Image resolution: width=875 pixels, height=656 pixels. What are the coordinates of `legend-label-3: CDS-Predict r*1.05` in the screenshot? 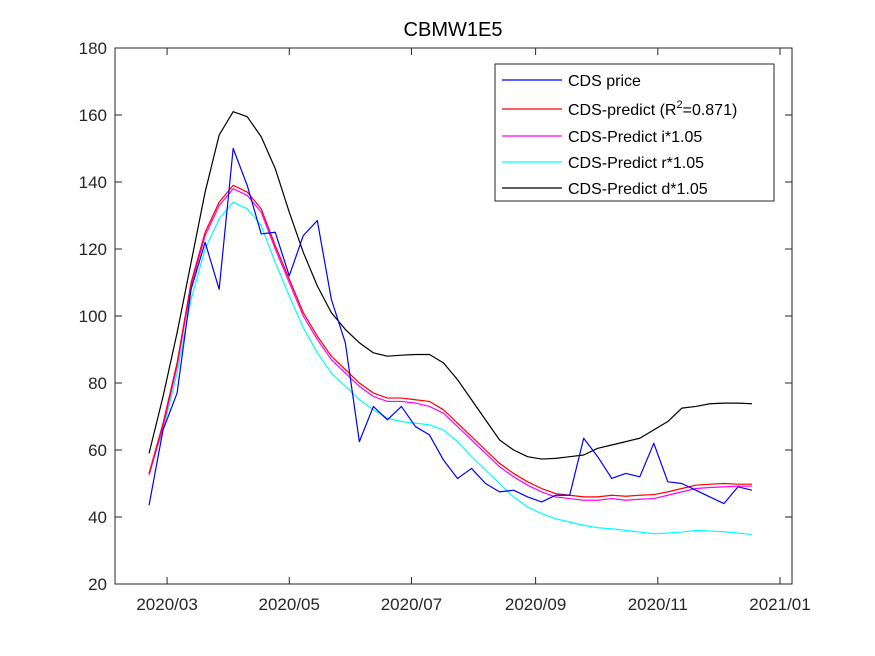 It's located at (636, 163).